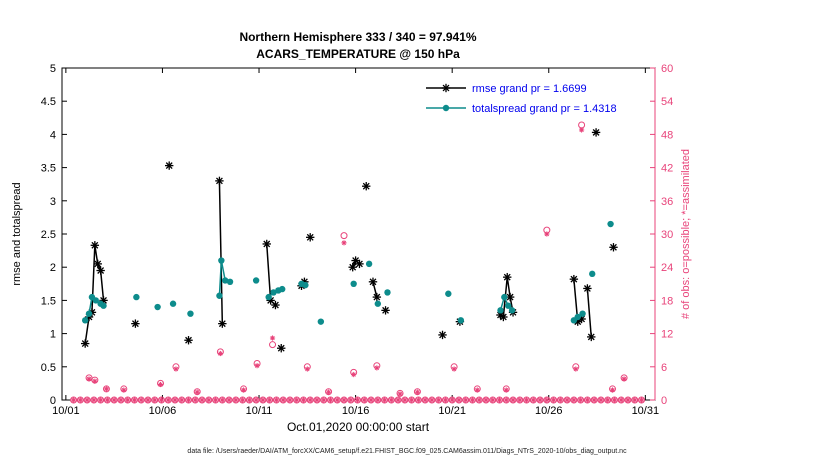  Describe the element at coordinates (53, 202) in the screenshot. I see `left-tick-label: 3` at that location.